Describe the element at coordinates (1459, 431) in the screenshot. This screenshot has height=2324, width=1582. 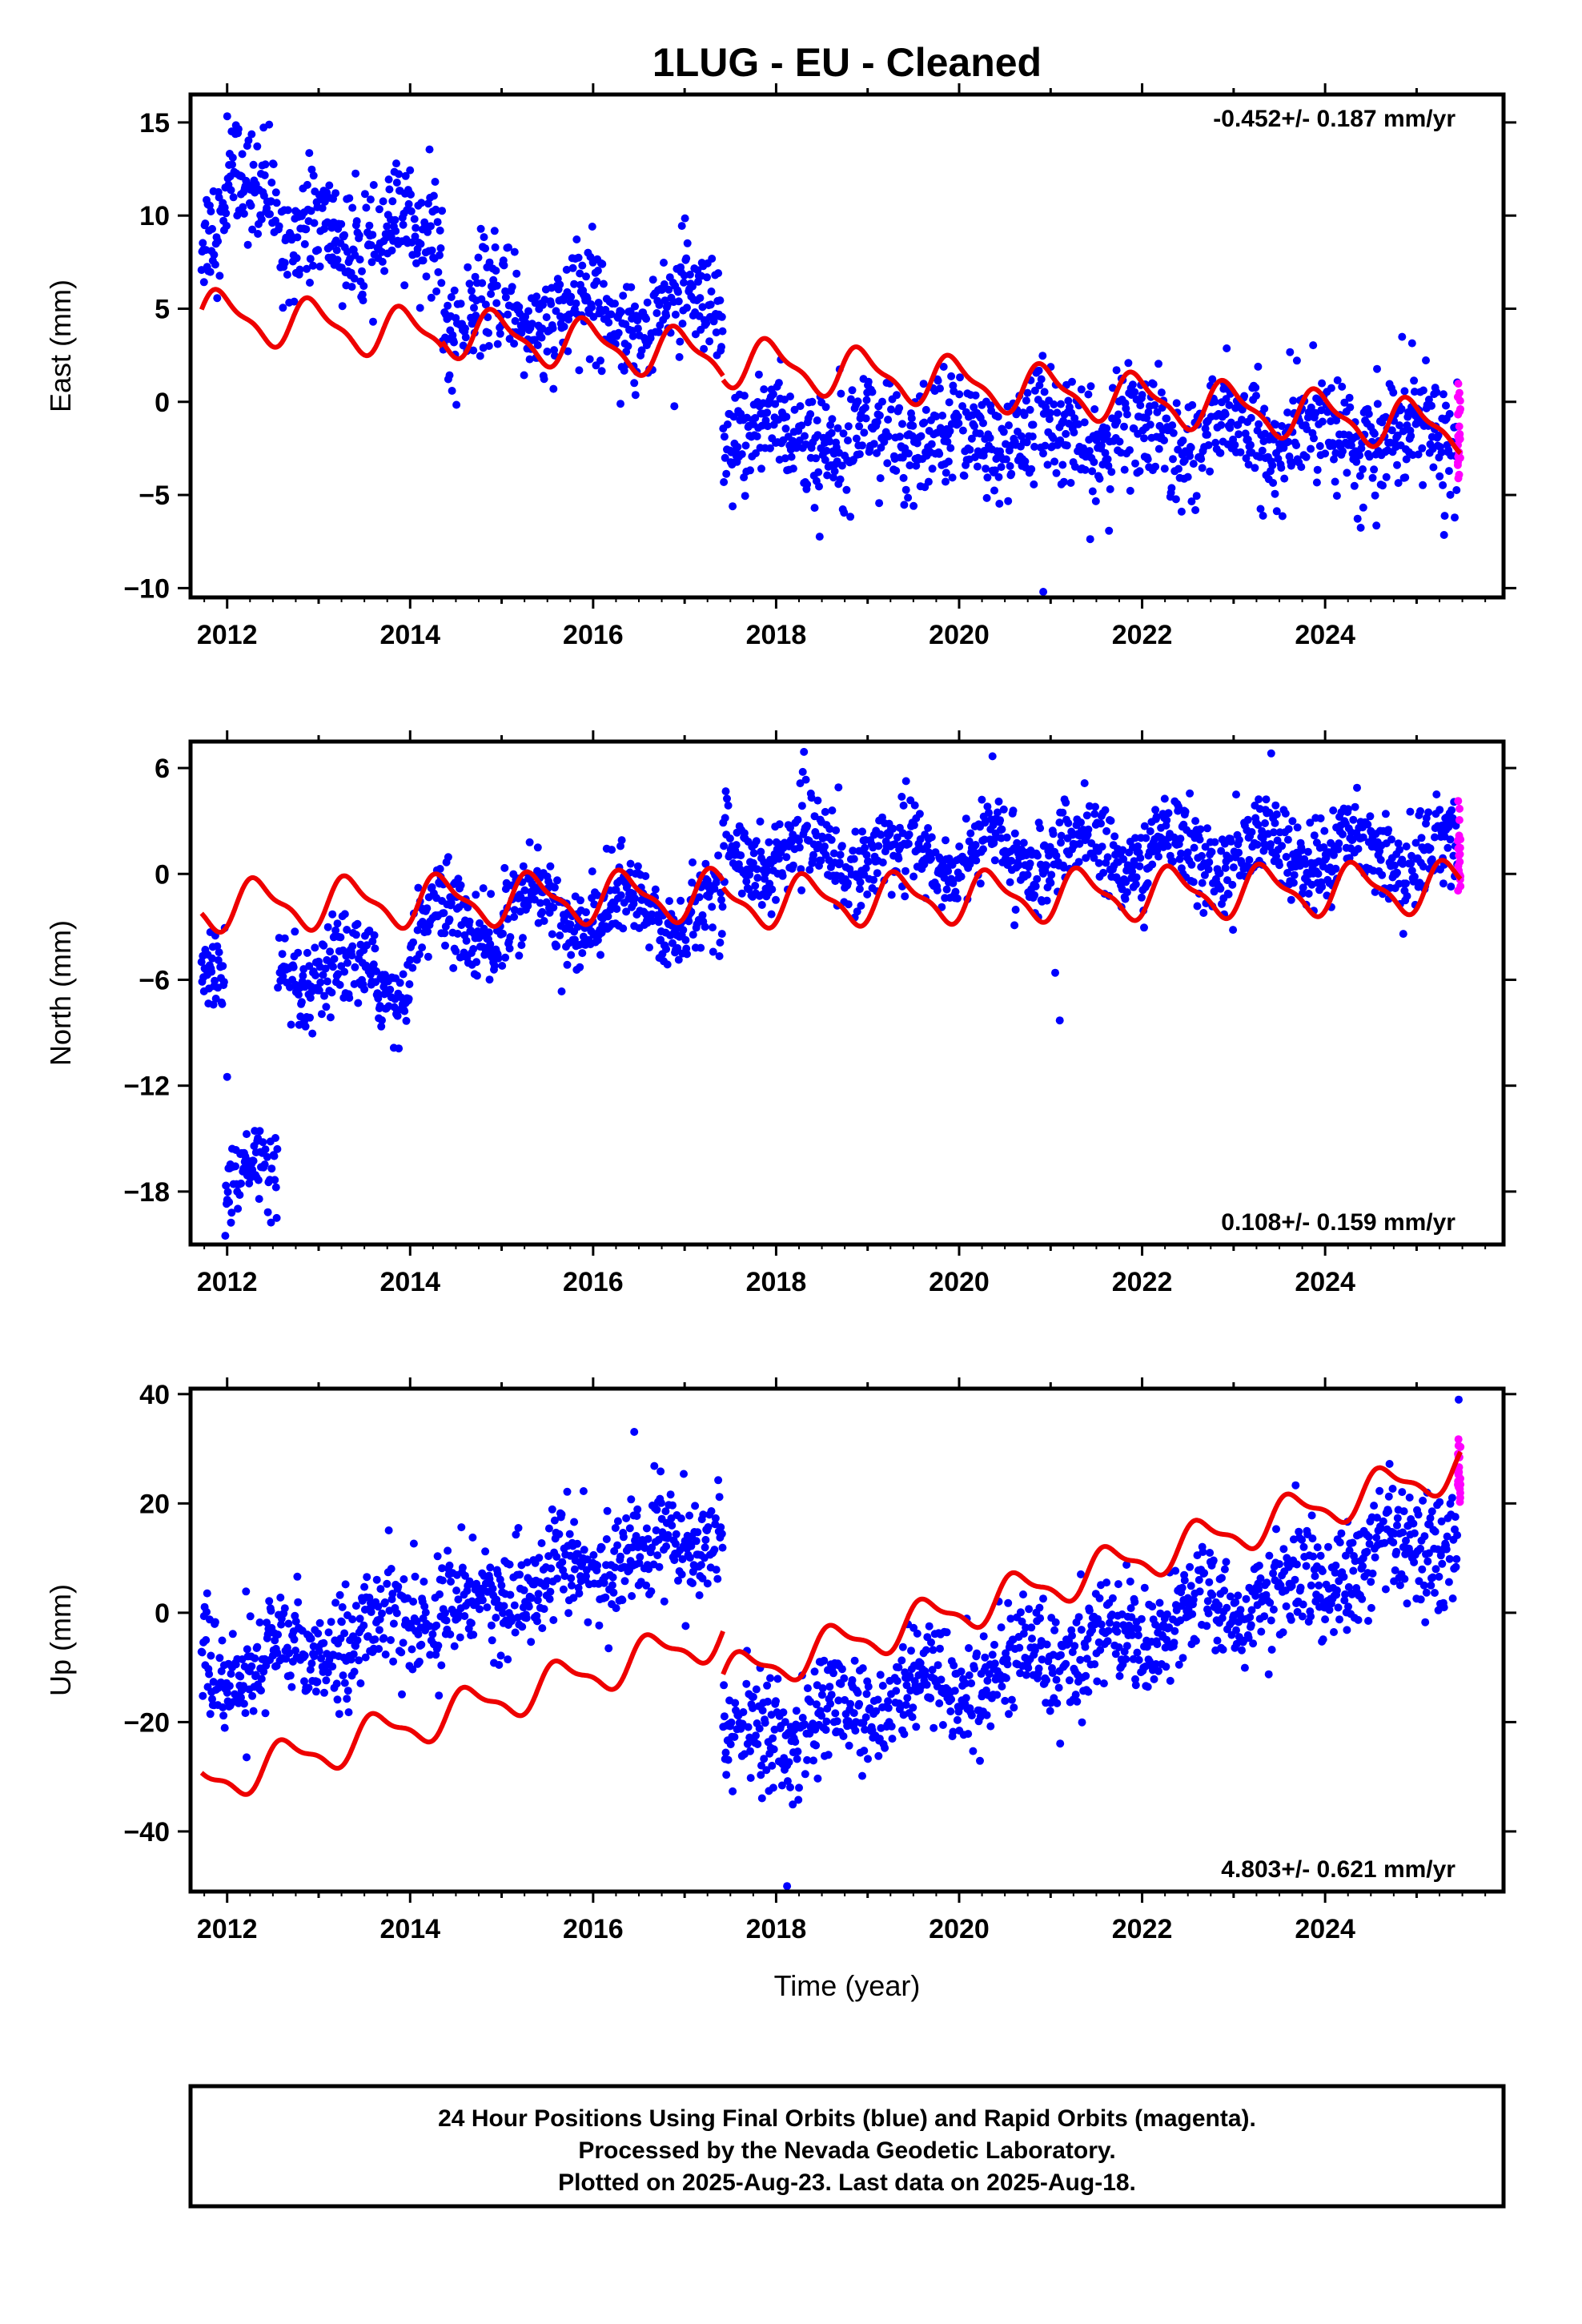
I see `east-rapid-orbit-points` at that location.